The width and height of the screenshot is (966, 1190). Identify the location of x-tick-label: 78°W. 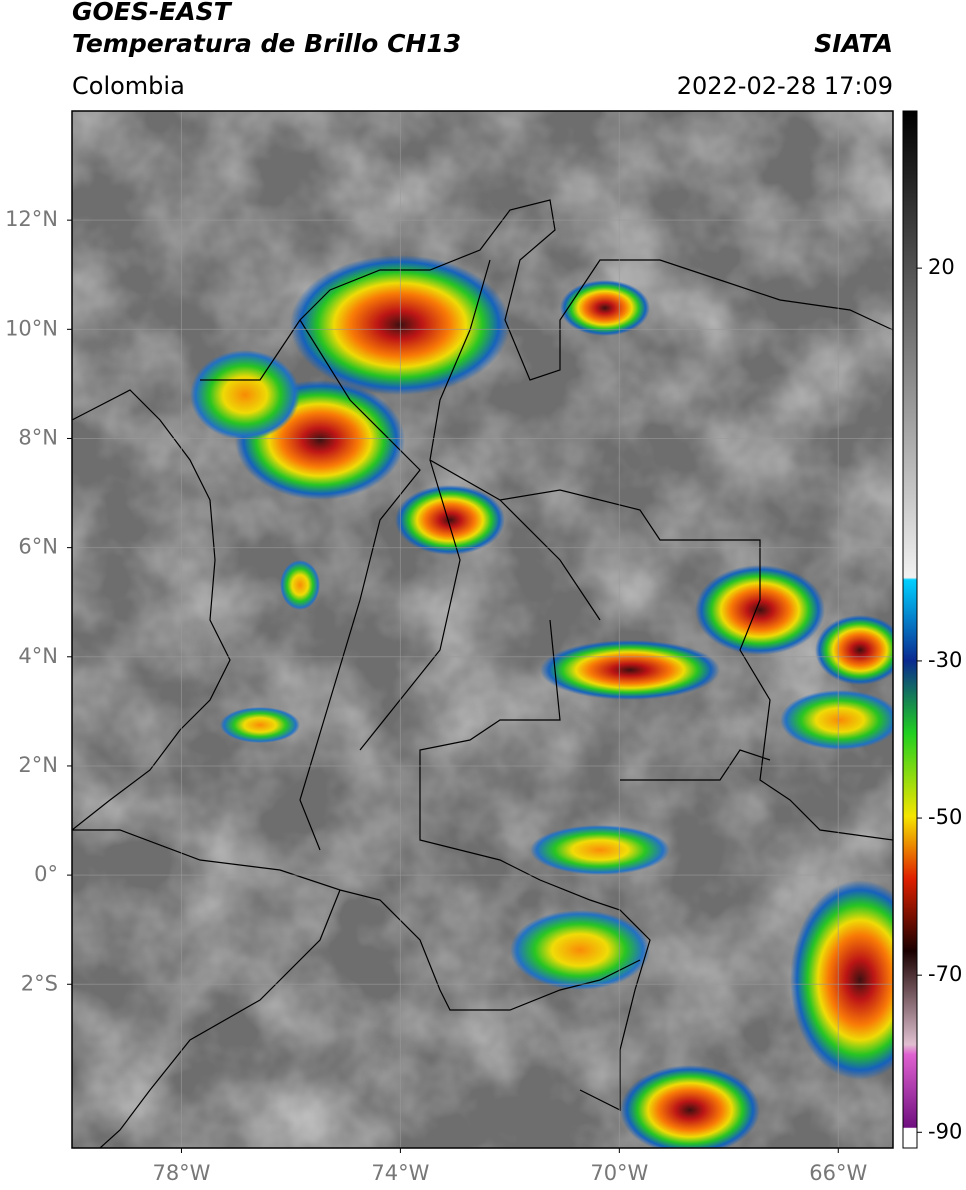
(181, 1173).